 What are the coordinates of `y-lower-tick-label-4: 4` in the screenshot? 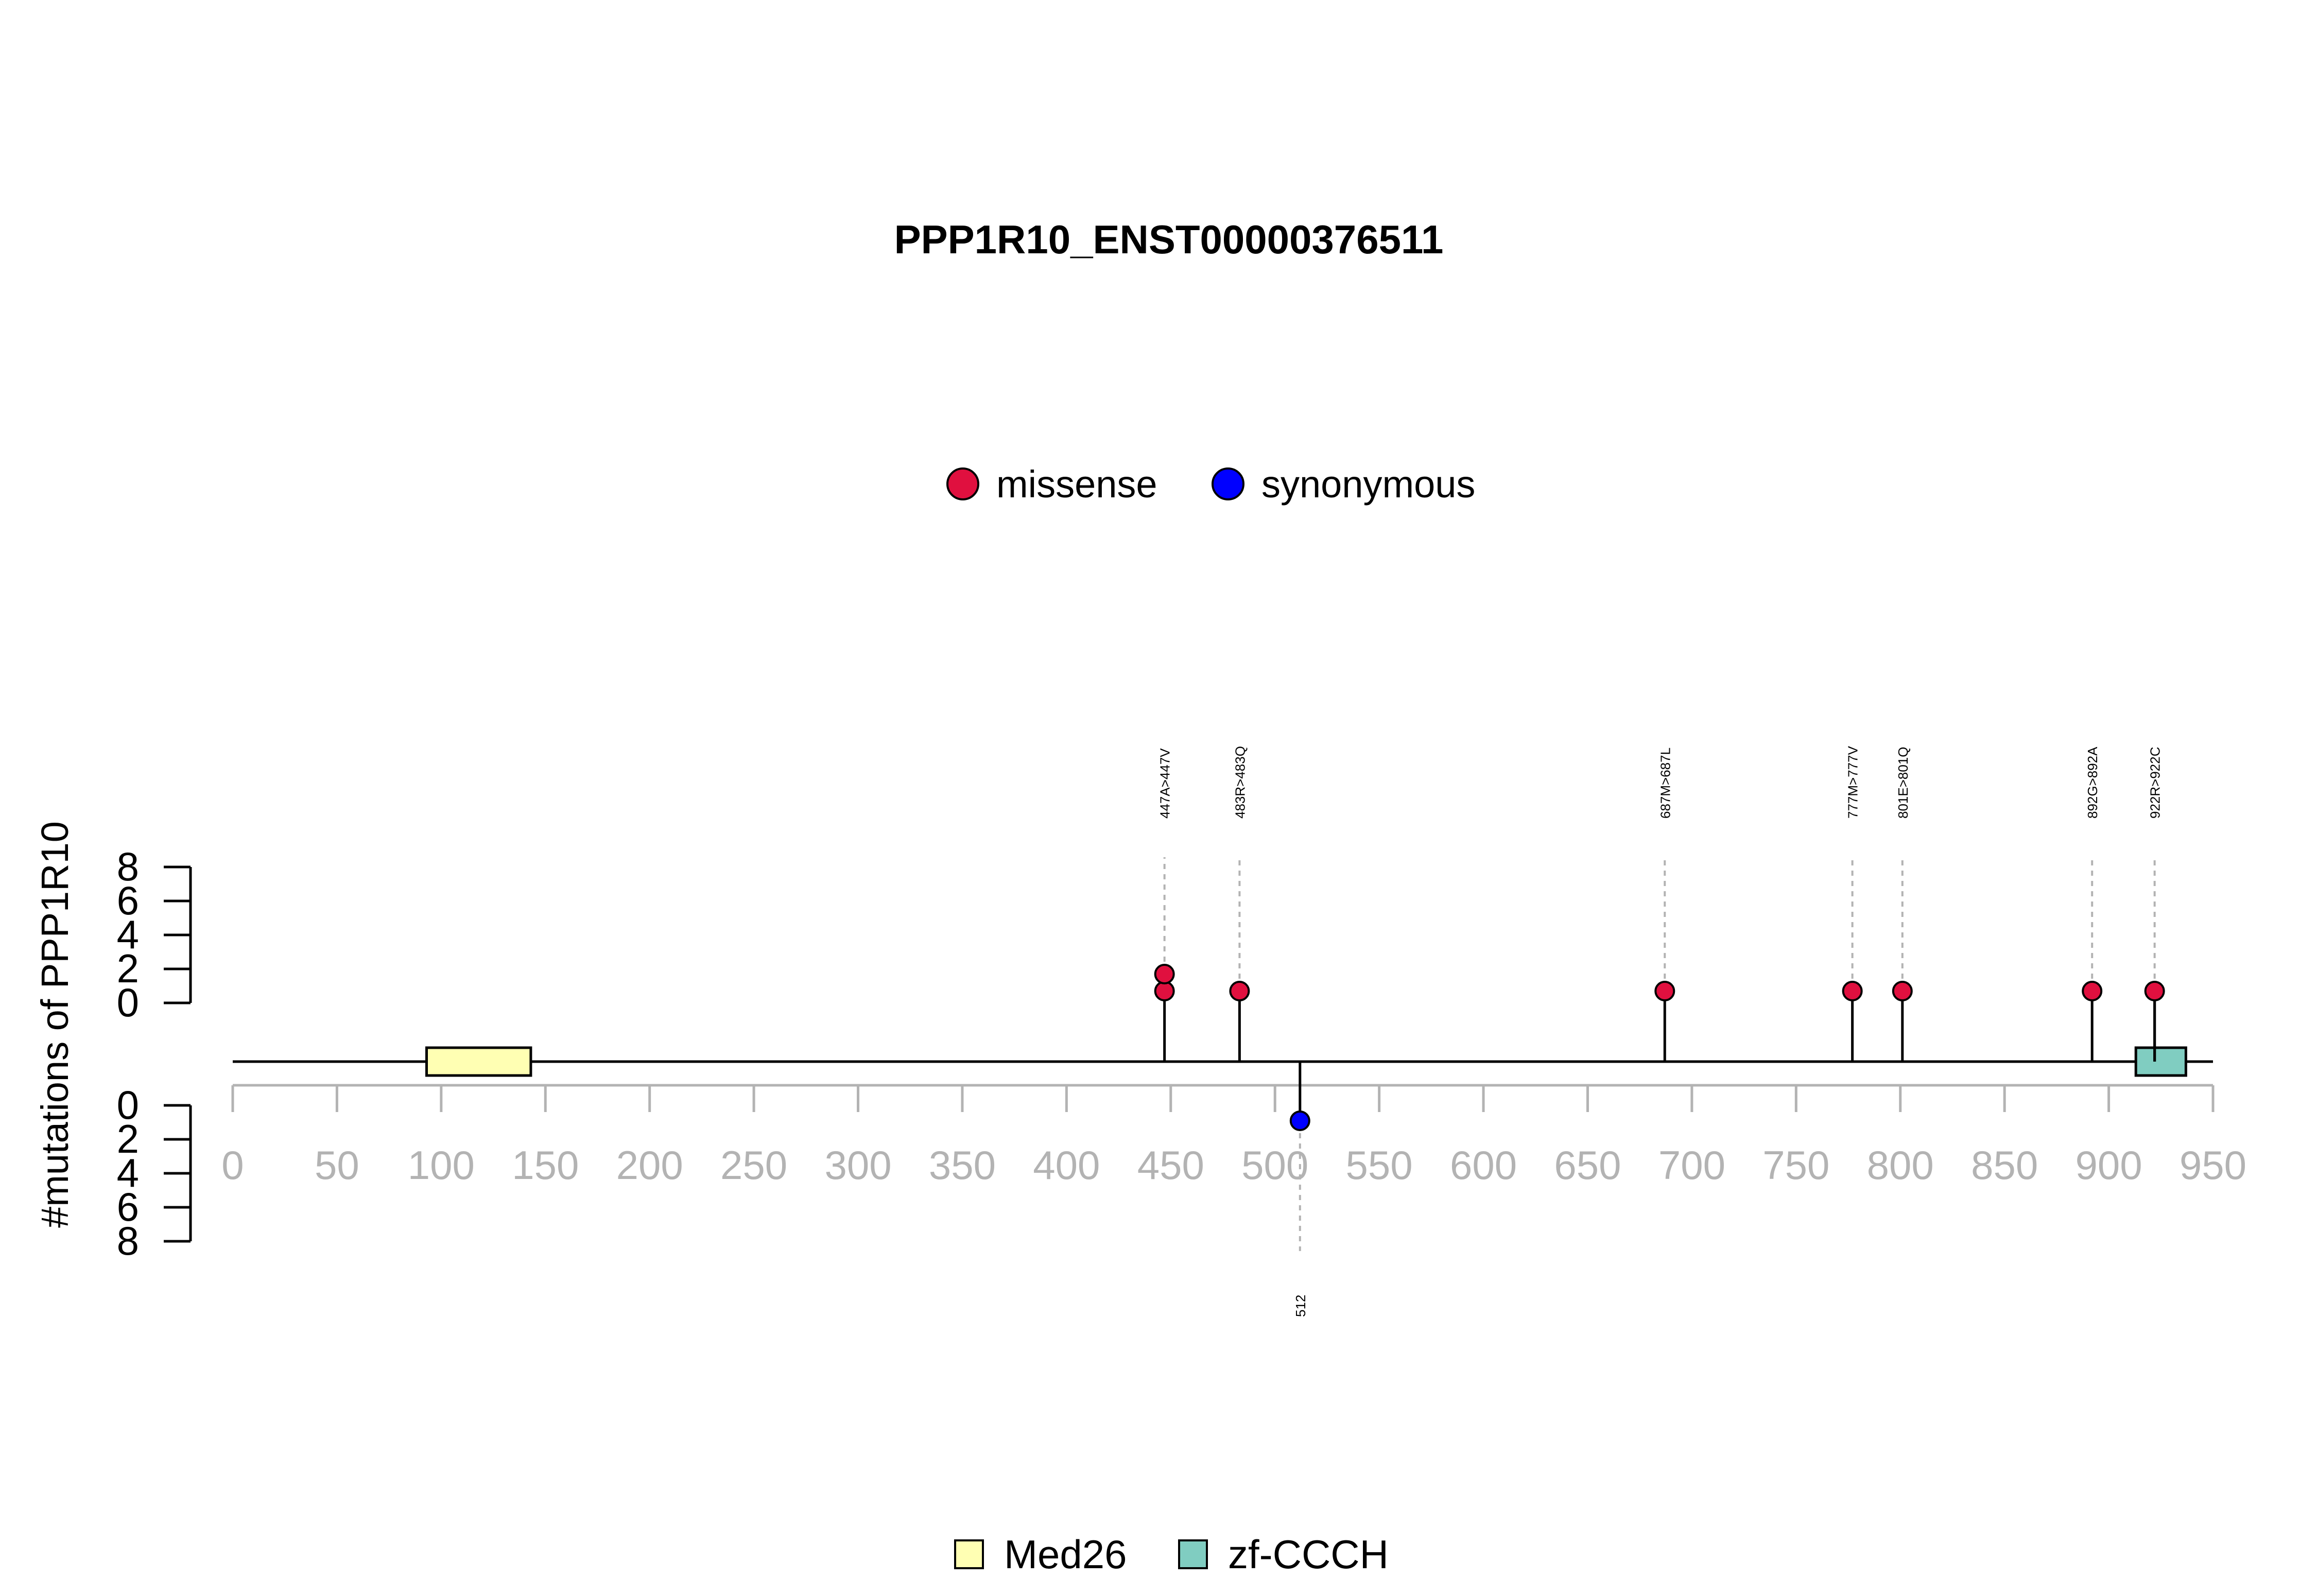 It's located at (128, 1172).